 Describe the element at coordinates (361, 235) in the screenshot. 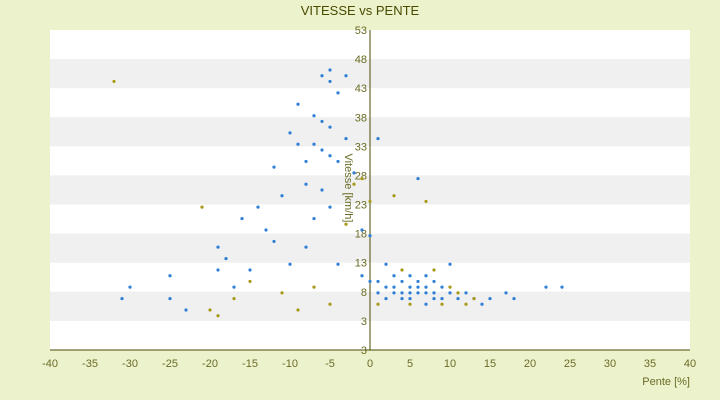

I see `y-tick-label: 18` at that location.